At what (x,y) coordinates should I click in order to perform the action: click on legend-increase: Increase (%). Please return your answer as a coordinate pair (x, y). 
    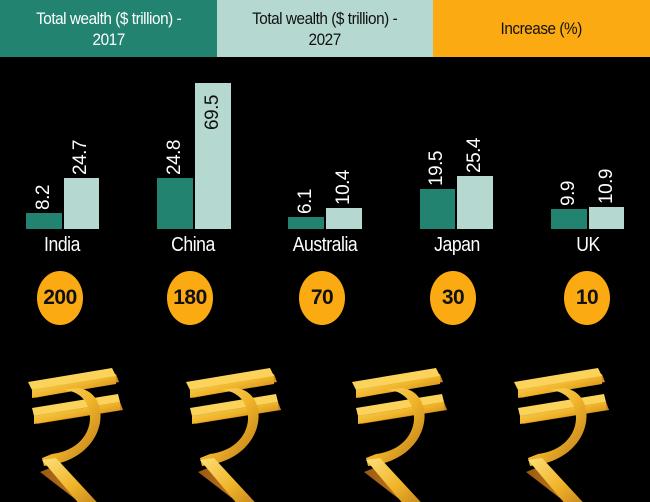
    Looking at the image, I should click on (541, 28).